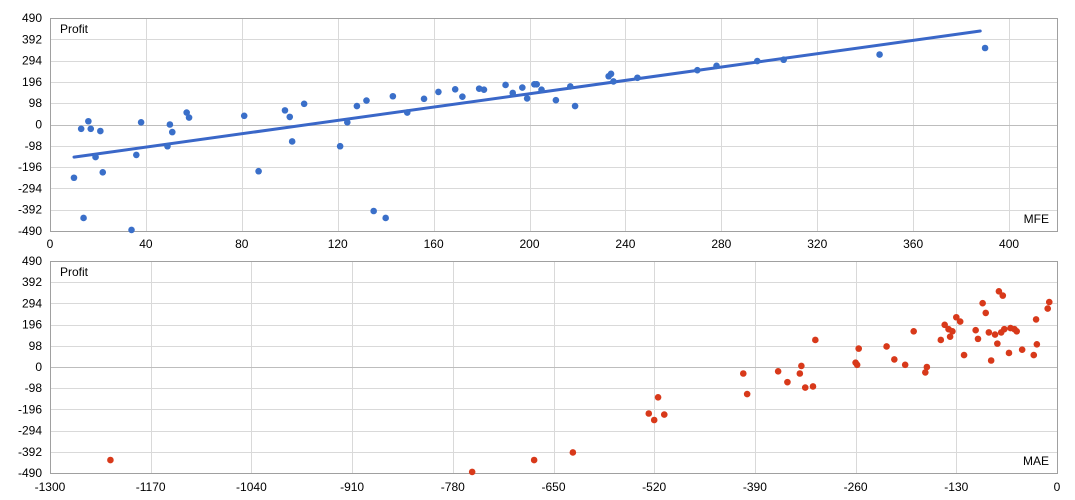 The height and width of the screenshot is (500, 1075). What do you see at coordinates (30, 167) in the screenshot?
I see `y-tick-label: -196` at bounding box center [30, 167].